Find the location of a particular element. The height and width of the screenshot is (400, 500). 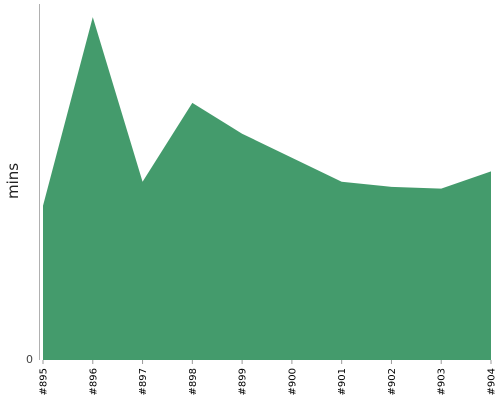

x-tick-labels: #895 #896 #897 #898 #899 #900 #901 #902 #903 #904 is located at coordinates (268, 377).